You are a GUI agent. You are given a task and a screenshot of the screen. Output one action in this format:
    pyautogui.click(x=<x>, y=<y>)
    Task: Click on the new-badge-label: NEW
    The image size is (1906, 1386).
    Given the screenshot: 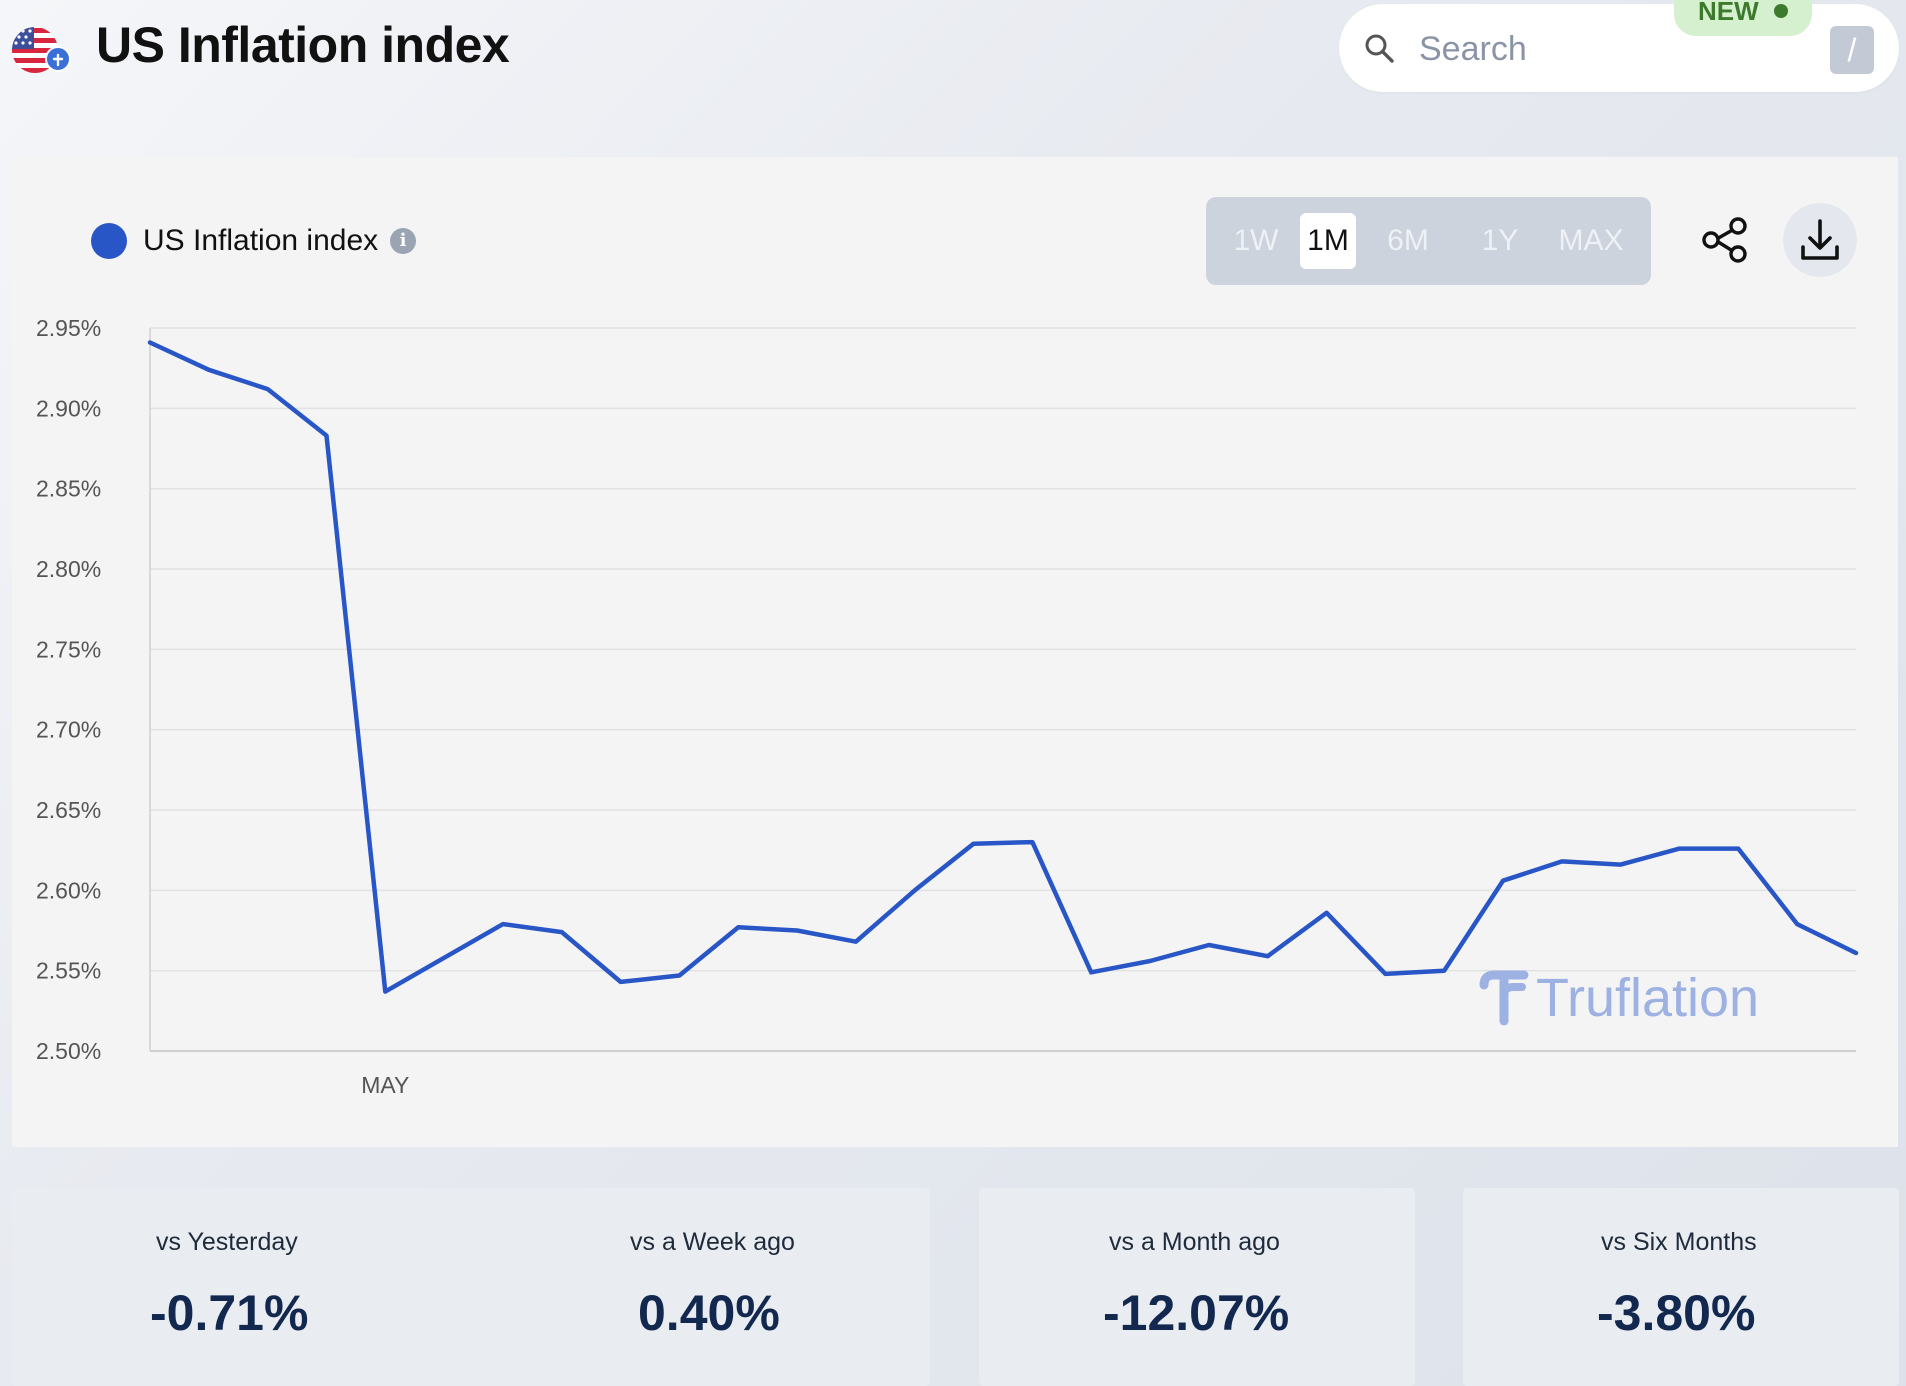 What is the action you would take?
    pyautogui.click(x=1728, y=13)
    